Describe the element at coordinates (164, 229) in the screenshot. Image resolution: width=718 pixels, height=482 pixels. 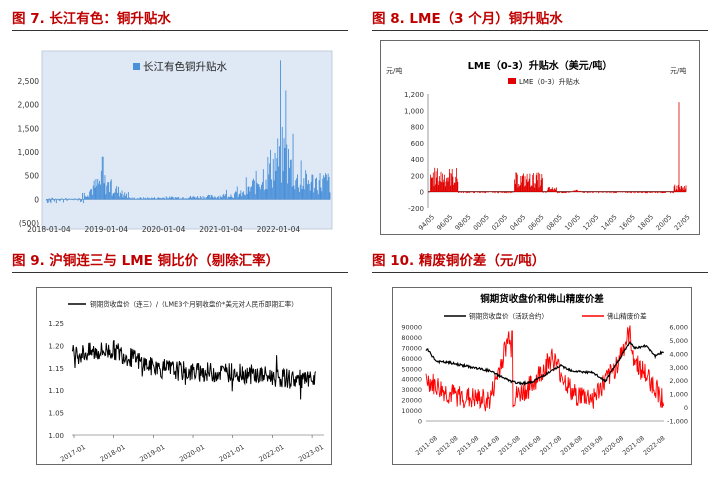
I see `chart-1-xtick-2: 2020-01-04` at that location.